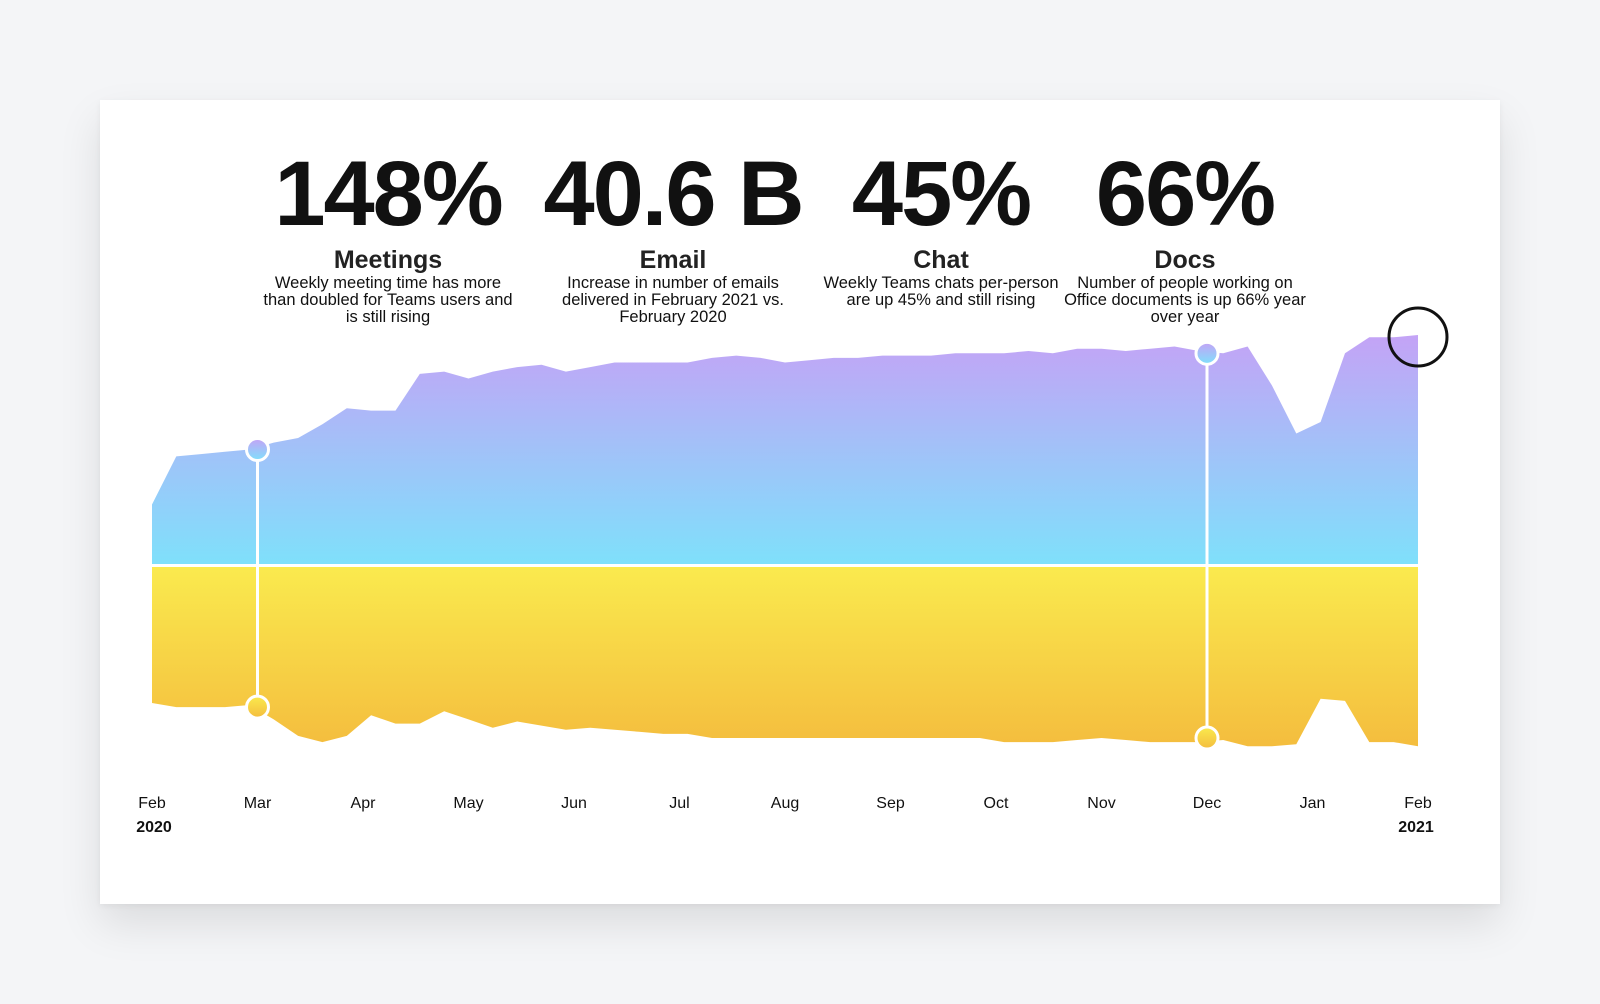  What do you see at coordinates (679, 803) in the screenshot?
I see `x-tick-label: Jul` at bounding box center [679, 803].